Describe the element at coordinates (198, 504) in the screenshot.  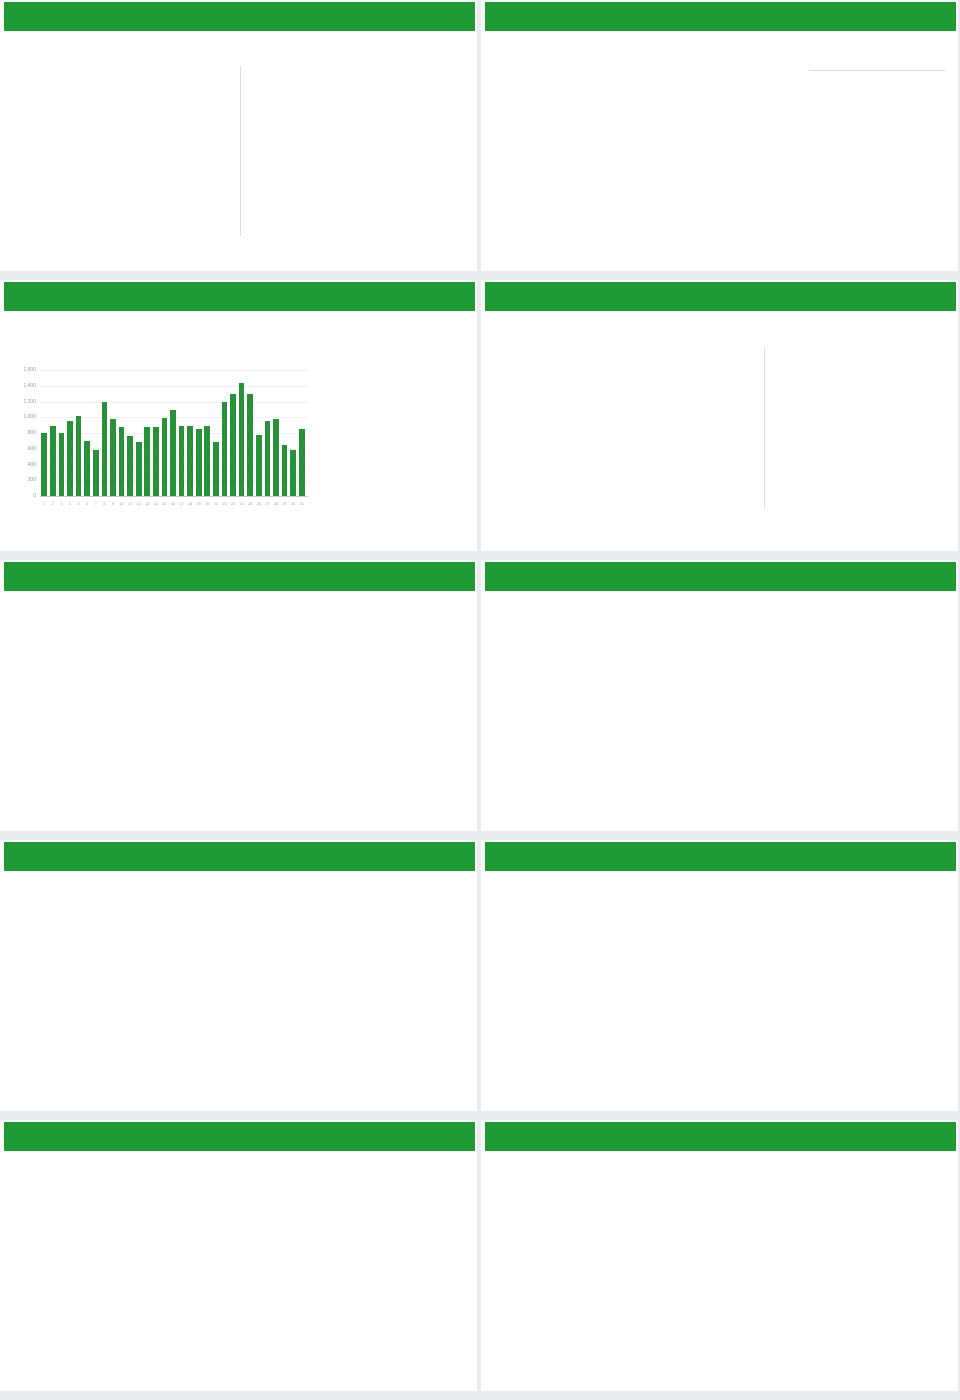
I see `x-category-label: 19` at that location.